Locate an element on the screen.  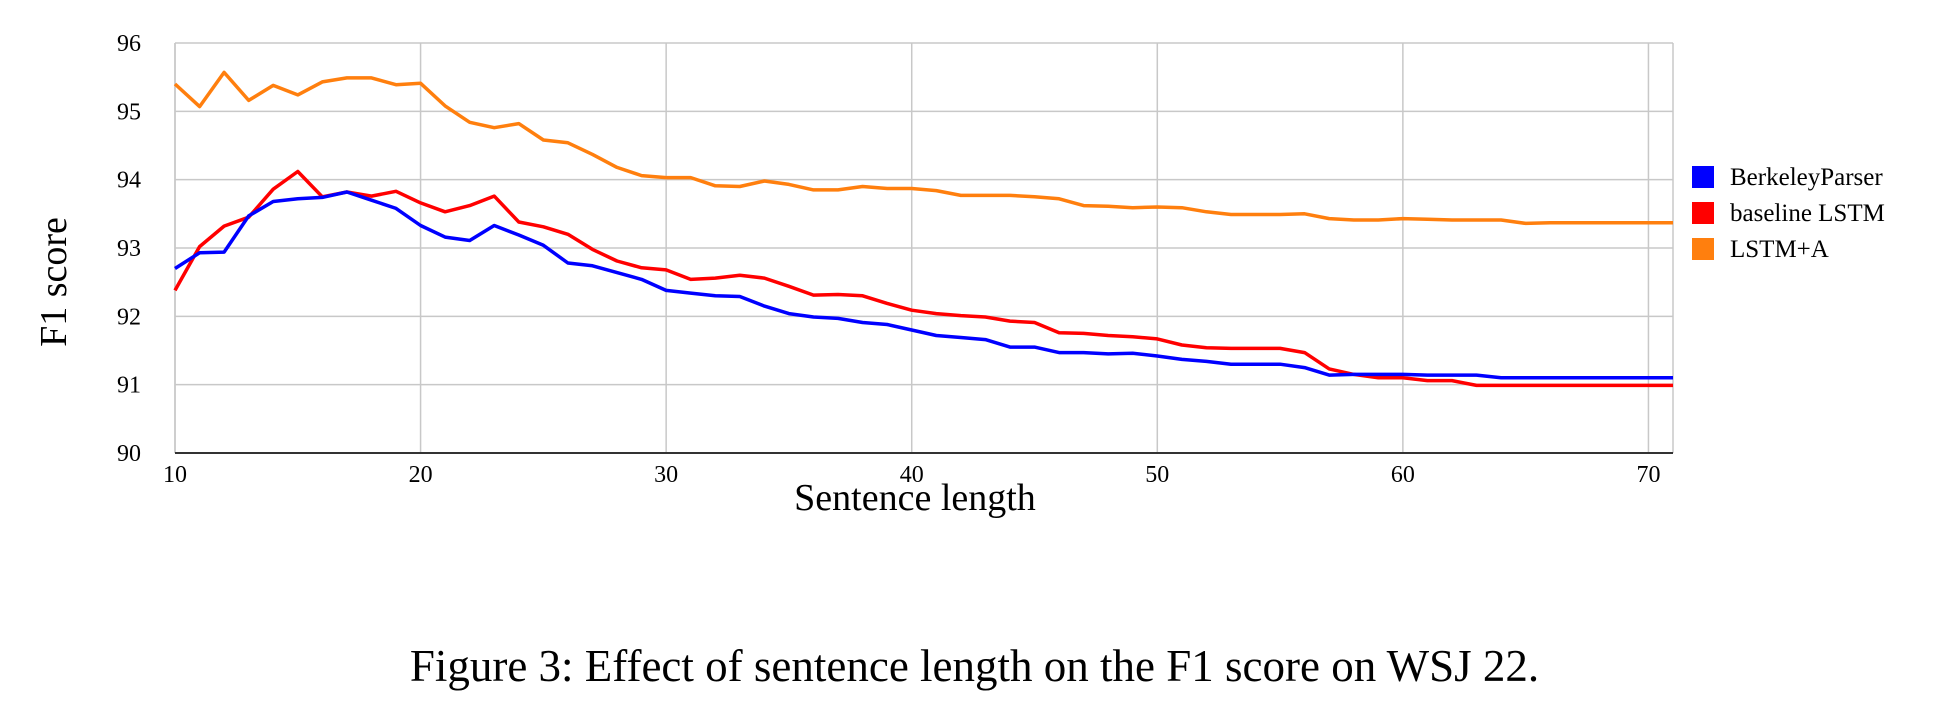
y-tick-label: 94 is located at coordinates (129, 181).